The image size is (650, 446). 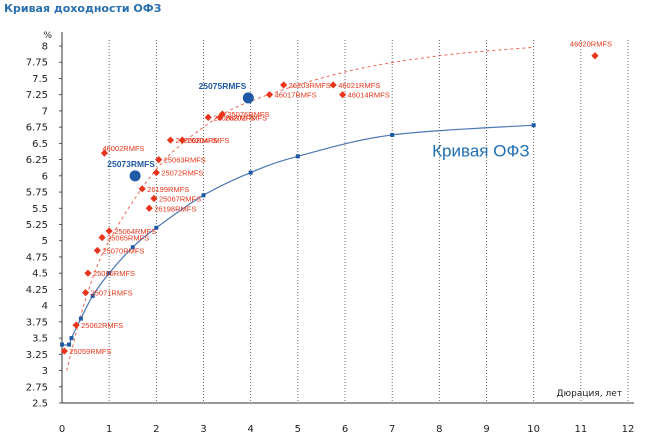 What do you see at coordinates (62, 429) in the screenshot?
I see `x-tick-label: 0` at bounding box center [62, 429].